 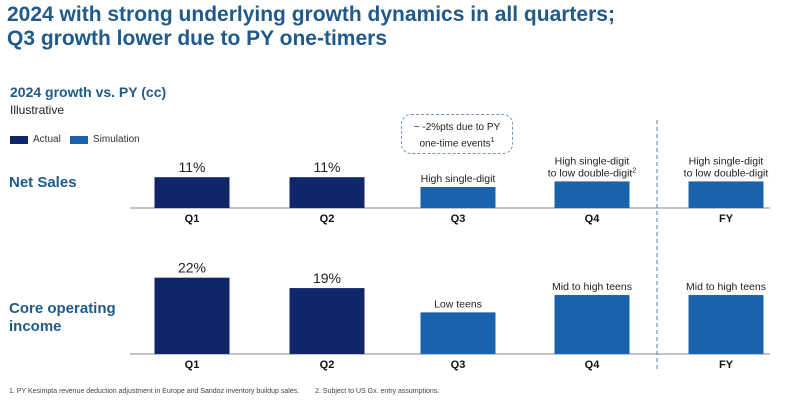 What do you see at coordinates (192, 268) in the screenshot?
I see `data-label-core-op-income-q1: 22%` at bounding box center [192, 268].